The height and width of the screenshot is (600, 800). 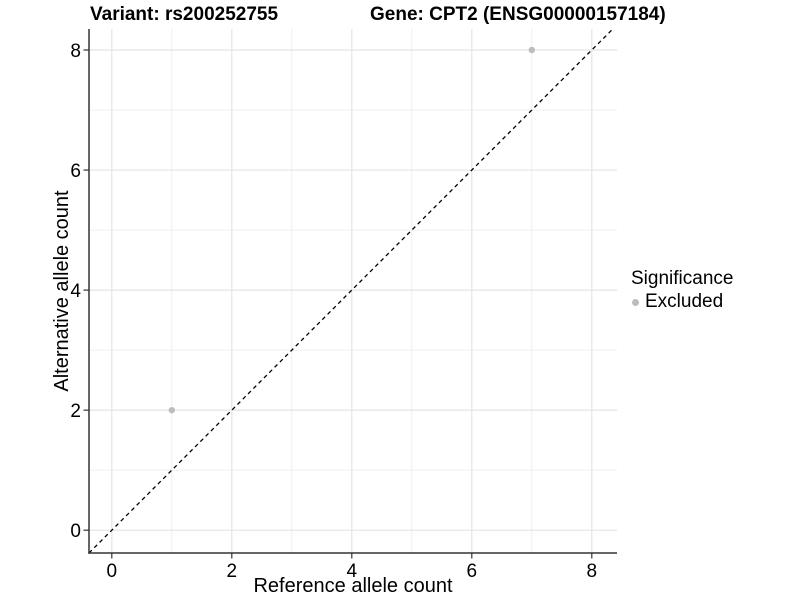 I want to click on plot-title-variant: Variant: rs200252755, so click(x=184, y=14).